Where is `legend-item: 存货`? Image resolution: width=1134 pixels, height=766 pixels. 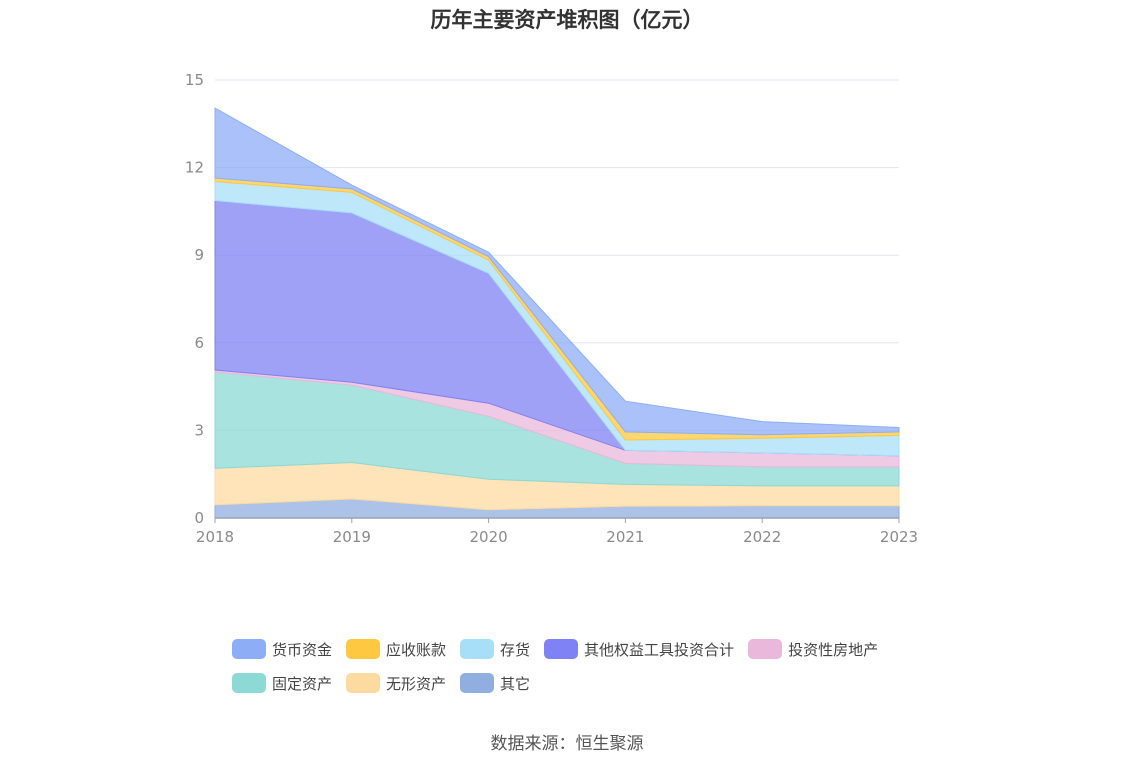
legend-item: 存货 is located at coordinates (495, 649).